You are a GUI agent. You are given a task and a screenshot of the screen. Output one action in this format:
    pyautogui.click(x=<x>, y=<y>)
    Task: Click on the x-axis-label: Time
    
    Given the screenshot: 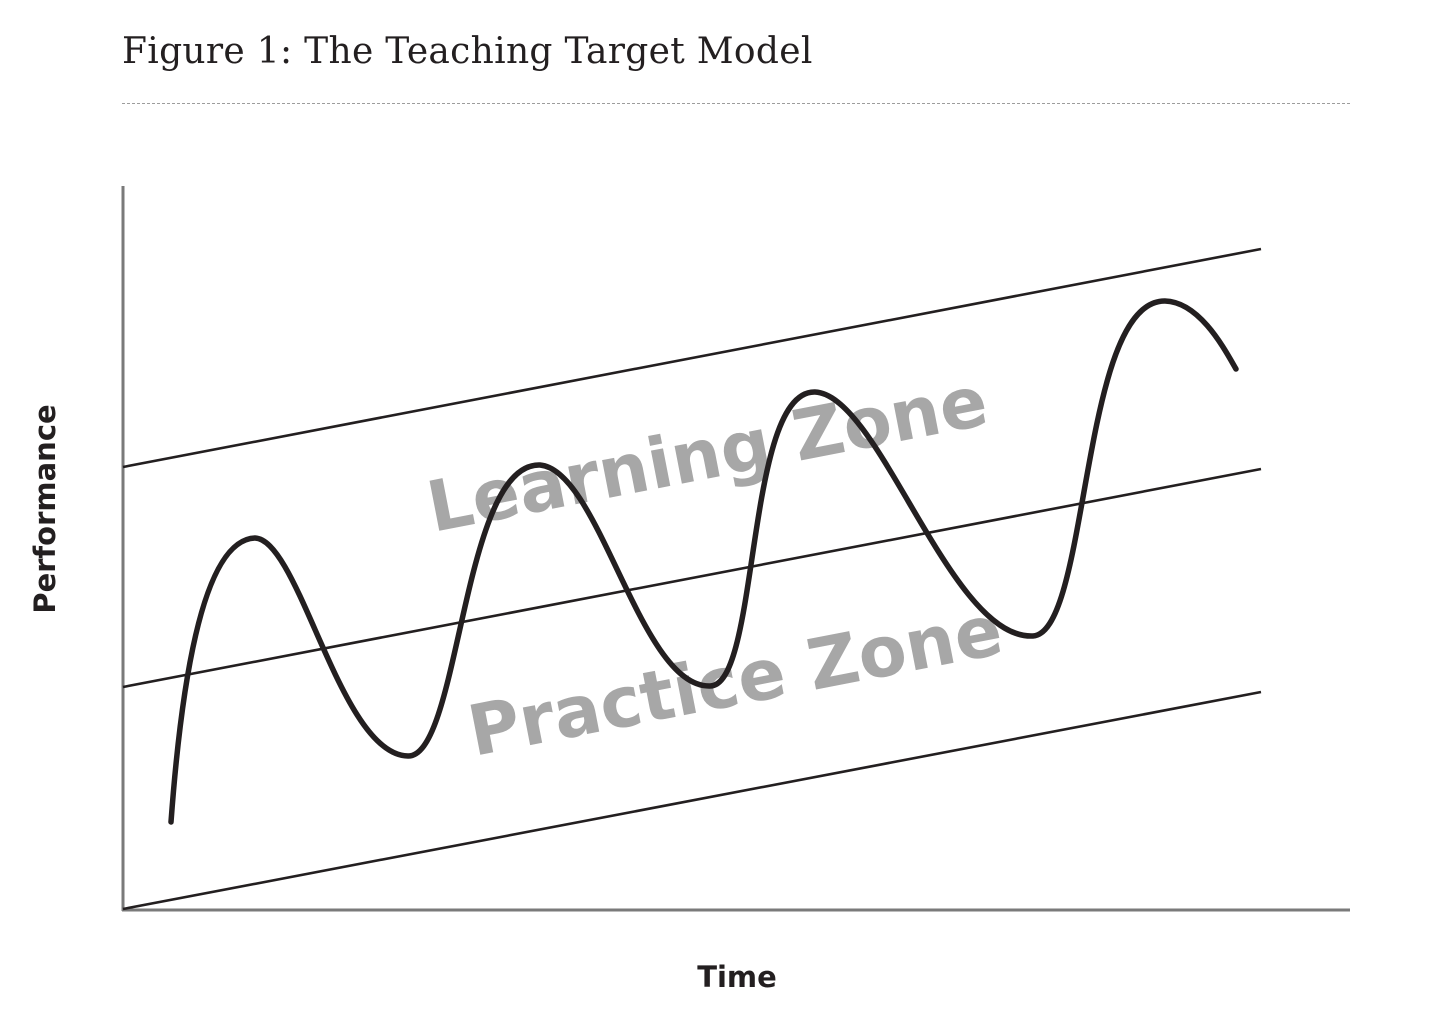 What is the action you would take?
    pyautogui.click(x=737, y=977)
    